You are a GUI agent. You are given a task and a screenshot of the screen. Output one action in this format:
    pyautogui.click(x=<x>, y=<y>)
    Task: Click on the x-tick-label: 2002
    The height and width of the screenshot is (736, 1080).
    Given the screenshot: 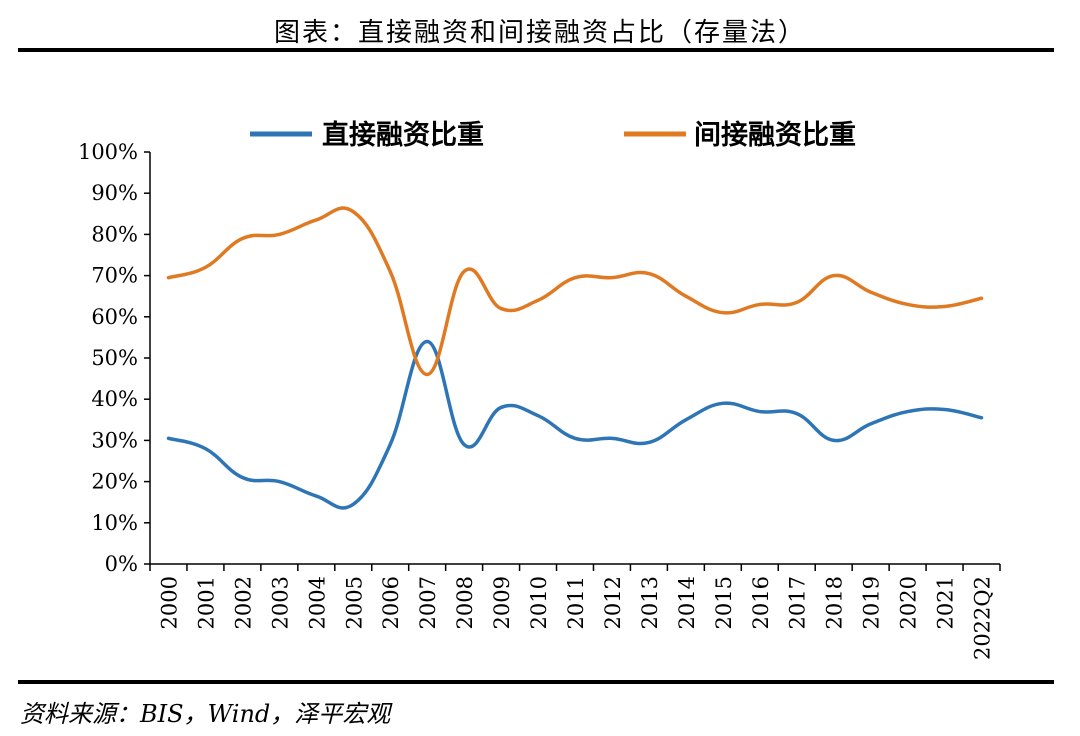 What is the action you would take?
    pyautogui.click(x=243, y=602)
    